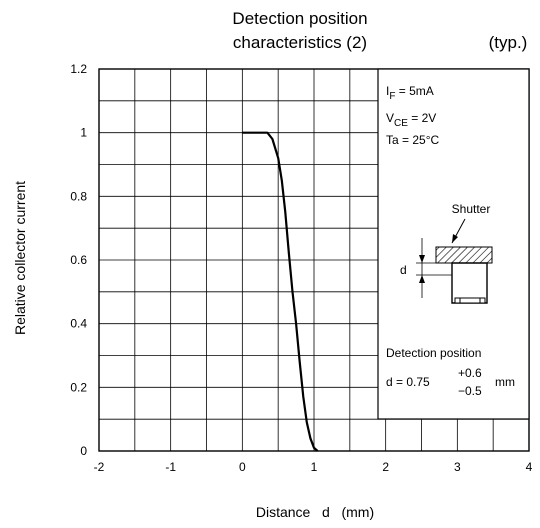 This screenshot has height=528, width=540. What do you see at coordinates (470, 373) in the screenshot?
I see `detection-tol-plus: +0.6` at bounding box center [470, 373].